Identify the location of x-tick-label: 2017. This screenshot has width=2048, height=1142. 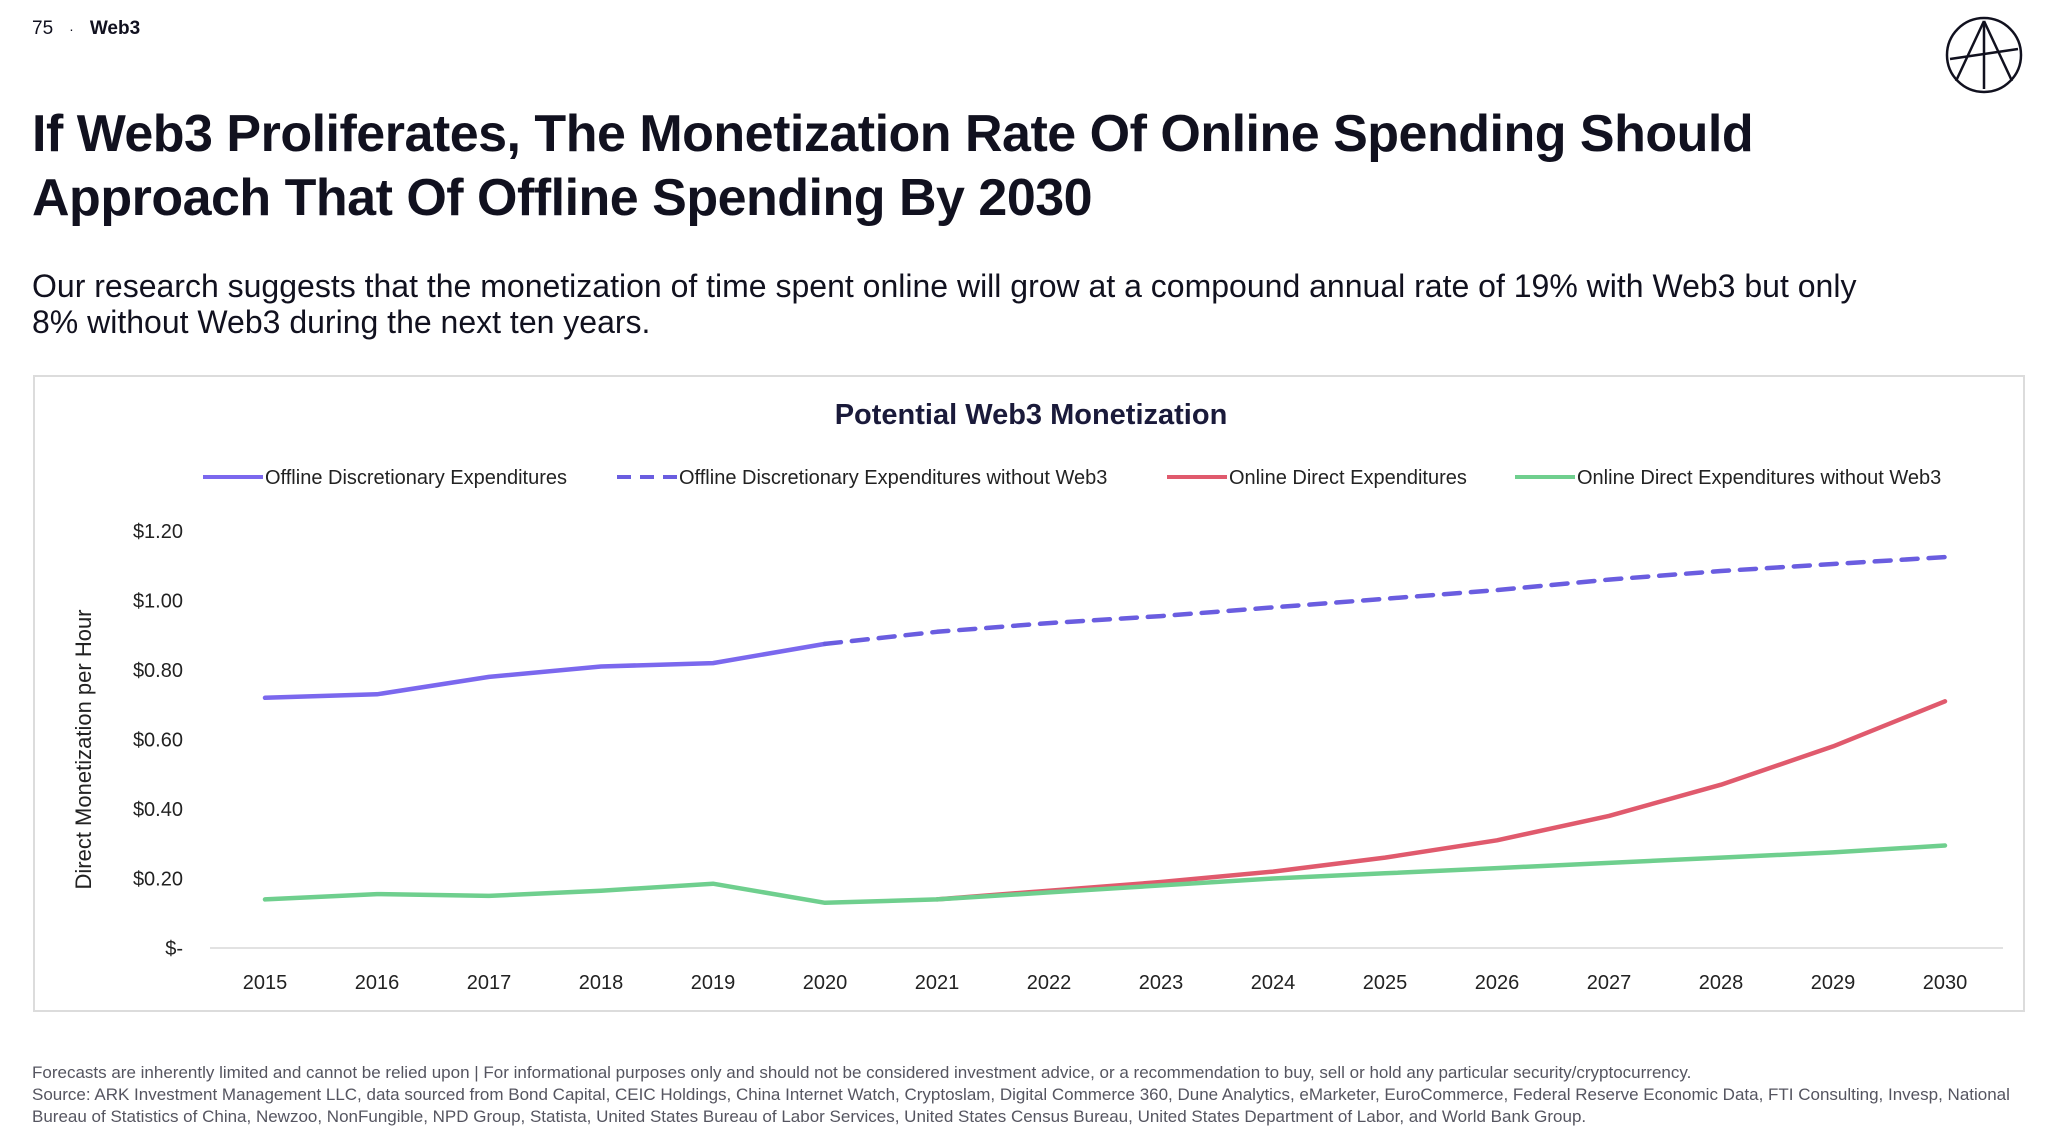
(489, 983).